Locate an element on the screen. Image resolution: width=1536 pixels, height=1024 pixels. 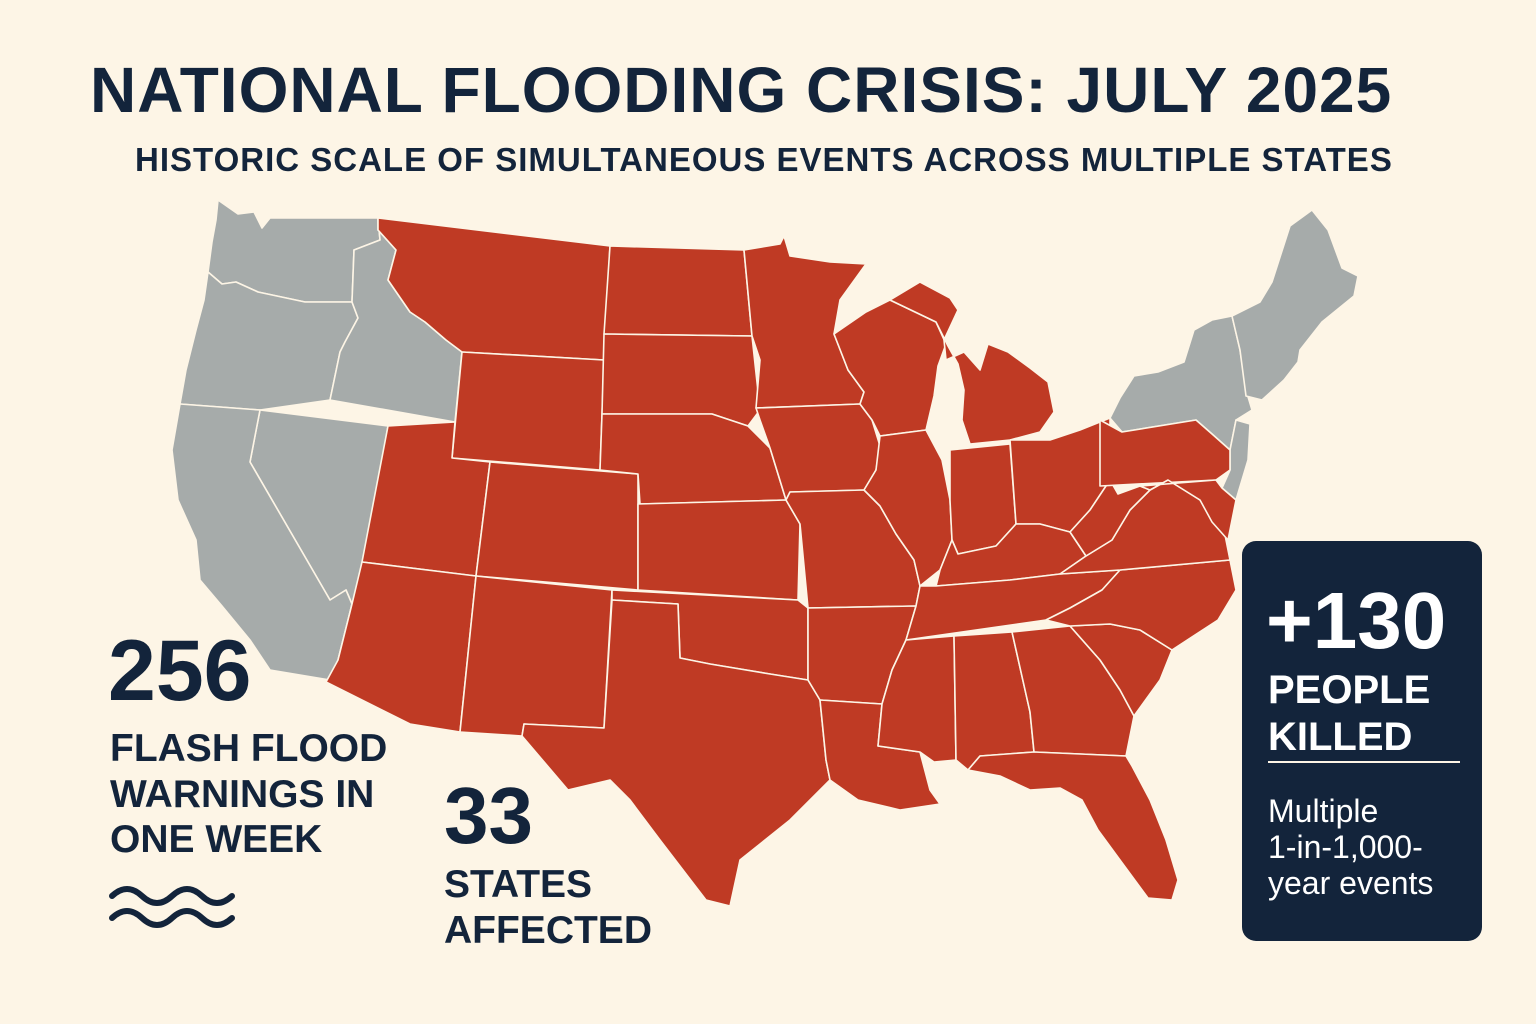
deaths-note-line-1: Multiple is located at coordinates (1323, 811).